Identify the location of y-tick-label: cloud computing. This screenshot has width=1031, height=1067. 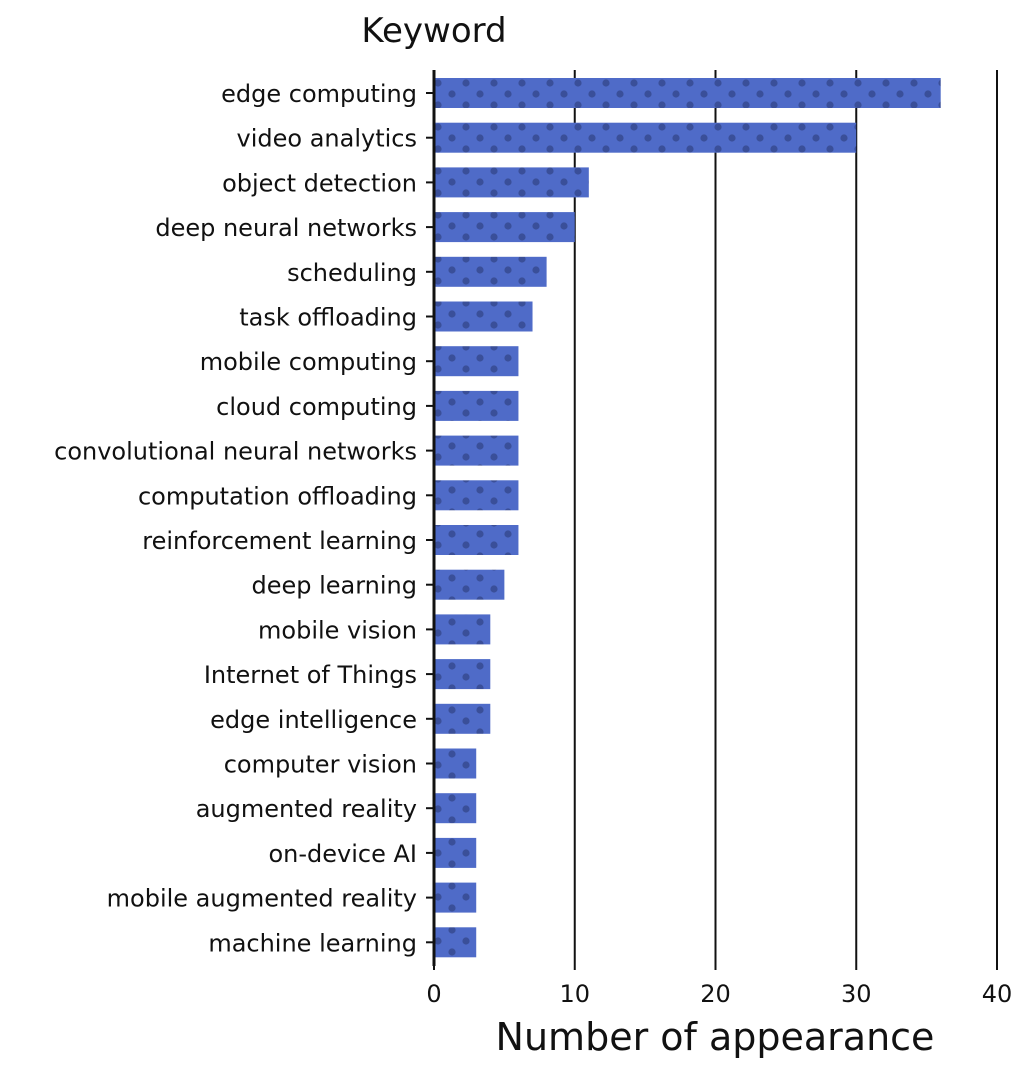
(316, 407).